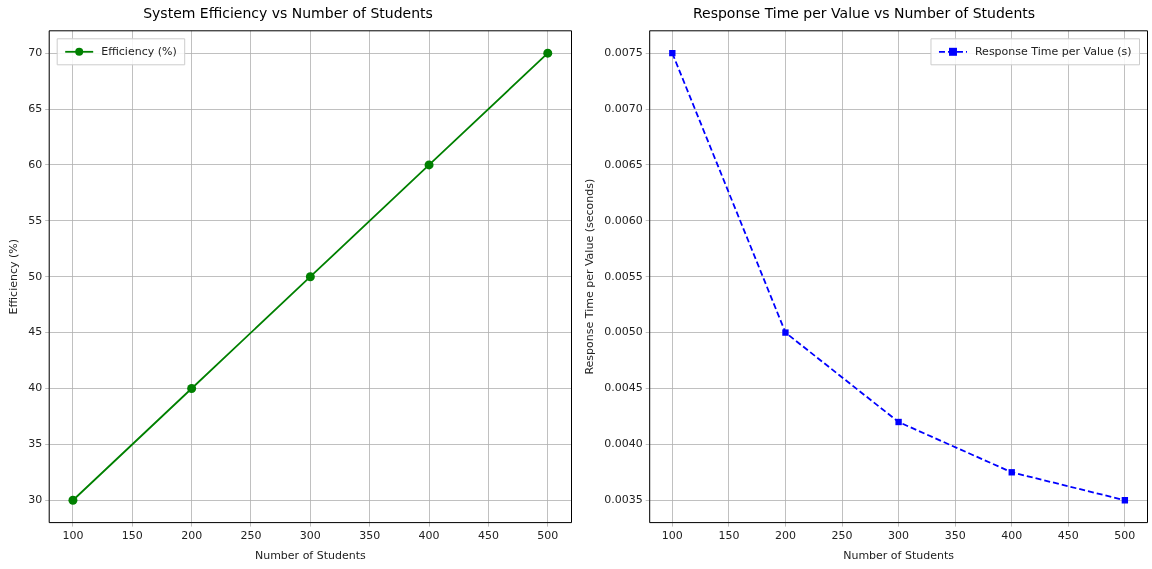 The width and height of the screenshot is (1152, 569). I want to click on legend-label: Response Time per Value (s), so click(1053, 51).